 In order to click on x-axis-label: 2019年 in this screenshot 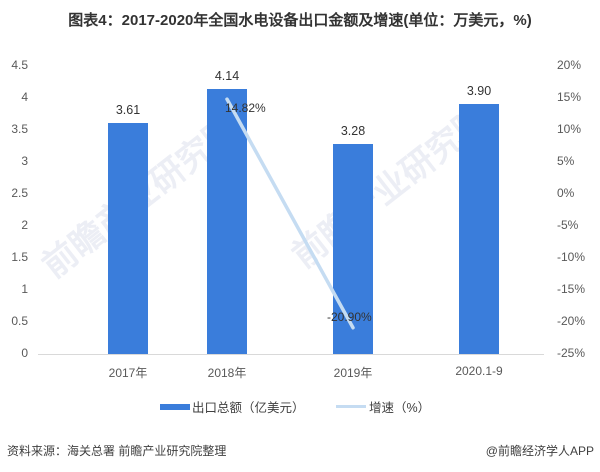, I will do `click(353, 373)`.